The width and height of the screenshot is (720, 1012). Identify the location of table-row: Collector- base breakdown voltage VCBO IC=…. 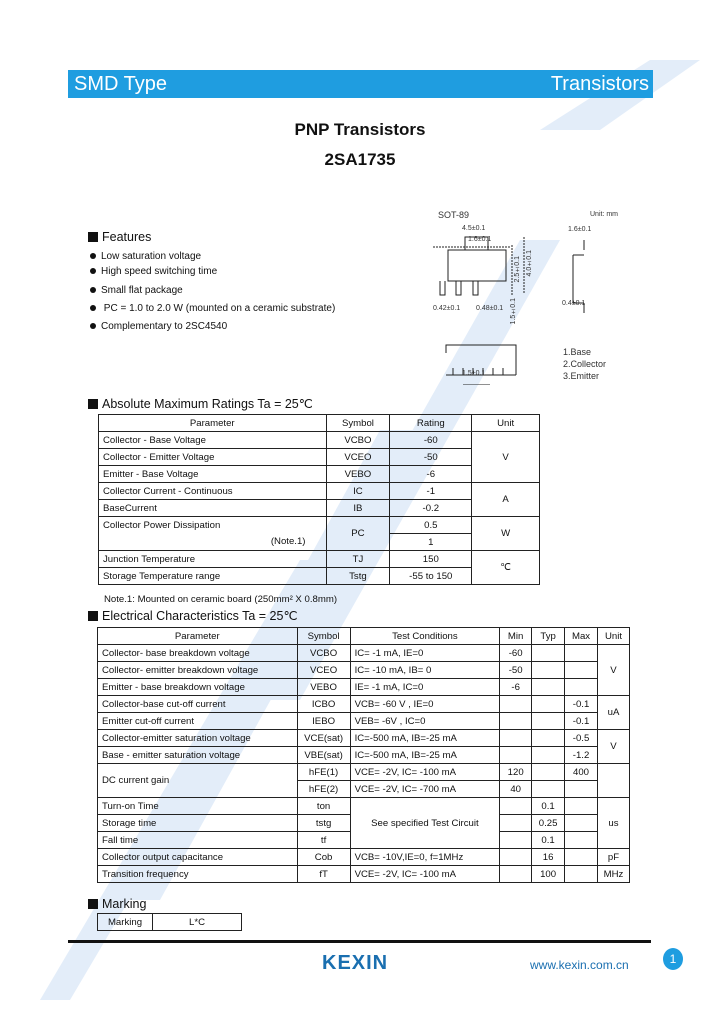
(364, 670).